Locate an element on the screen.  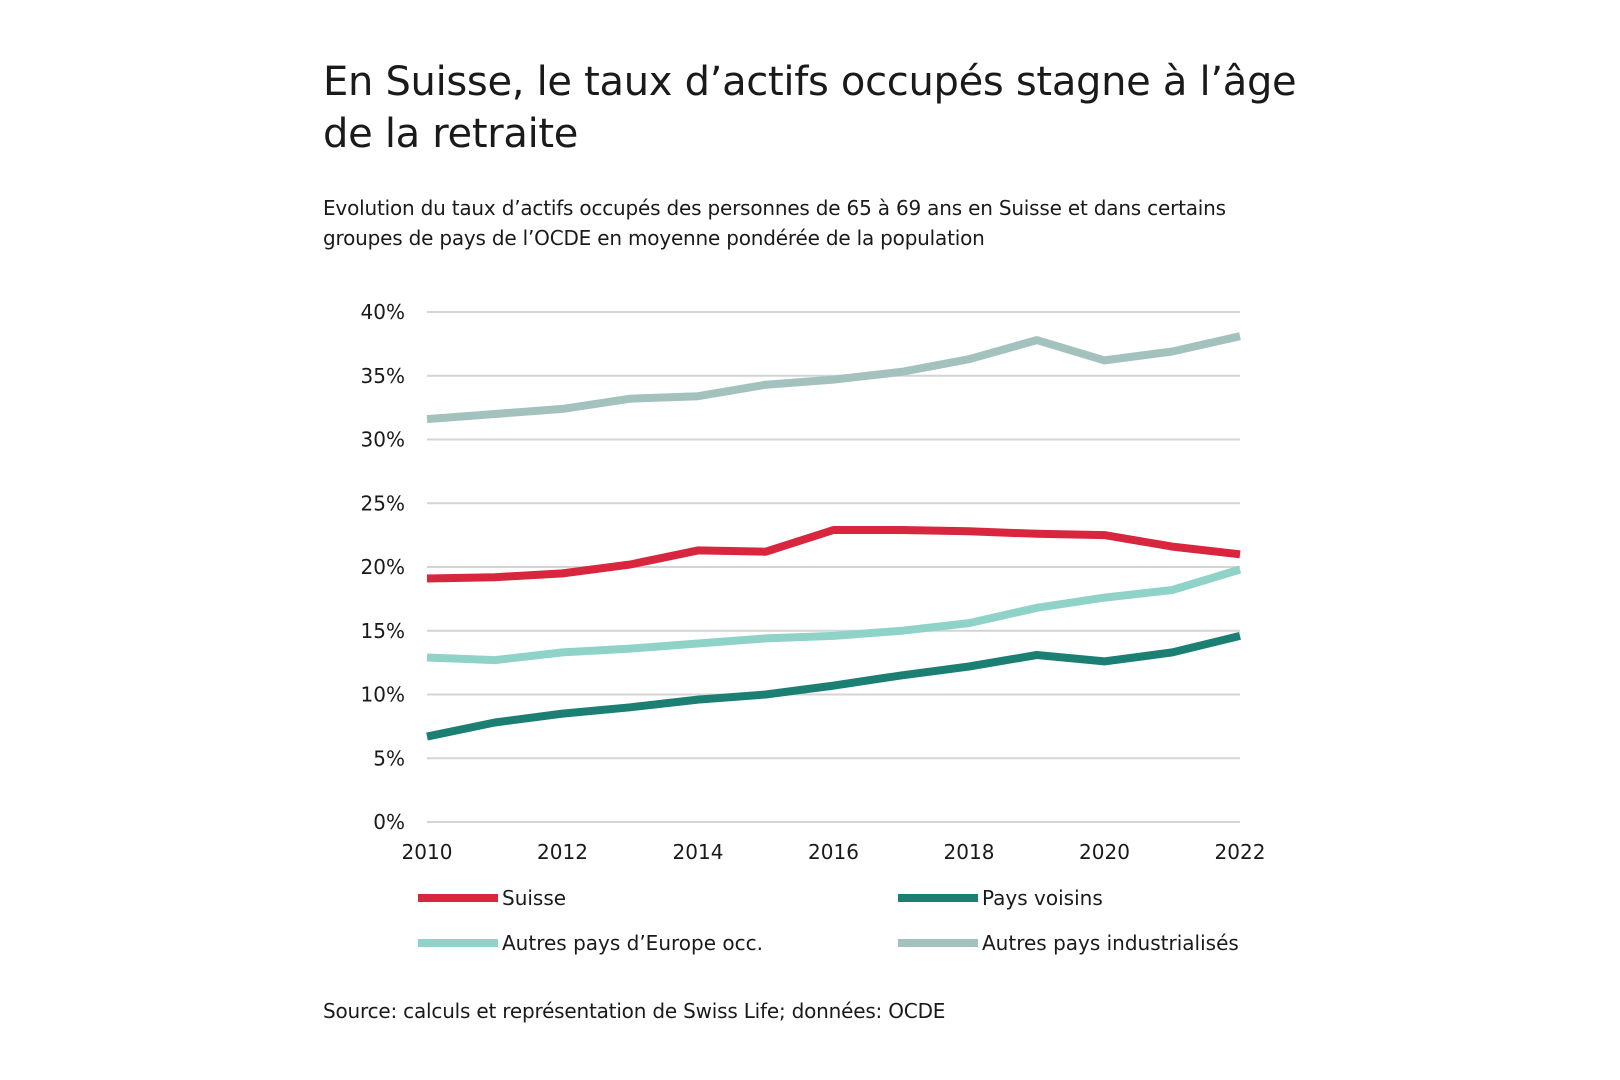
y-tick-label: 15% is located at coordinates (383, 631).